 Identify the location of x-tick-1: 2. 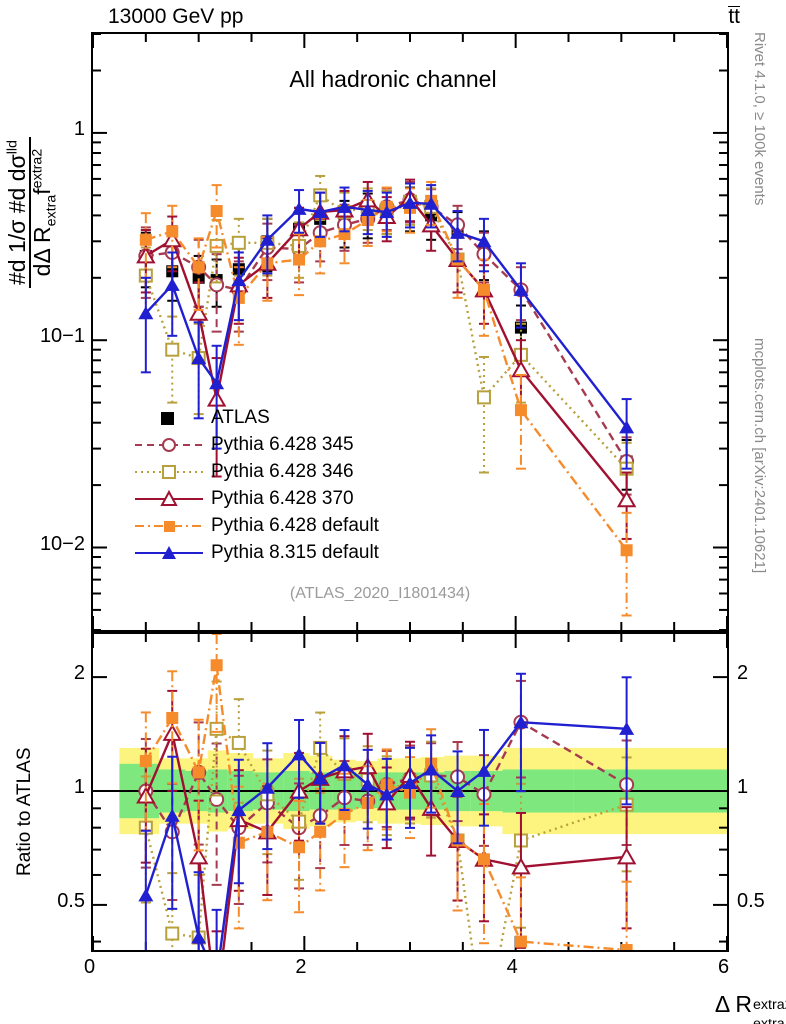
(301, 967).